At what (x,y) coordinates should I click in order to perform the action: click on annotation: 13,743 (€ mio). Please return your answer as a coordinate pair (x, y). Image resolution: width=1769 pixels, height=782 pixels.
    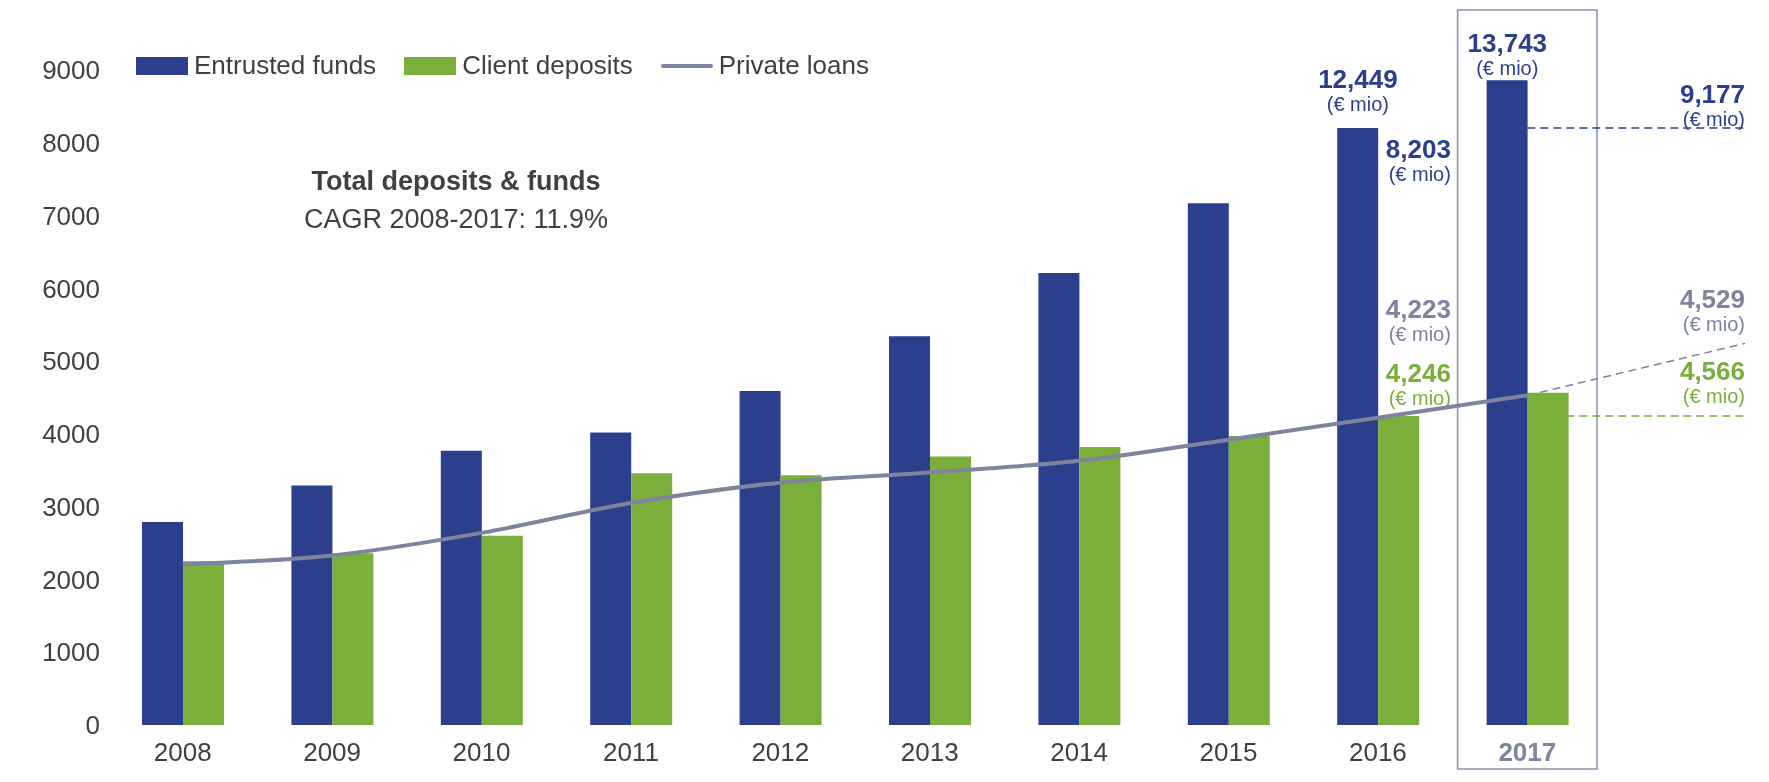
    Looking at the image, I should click on (1507, 54).